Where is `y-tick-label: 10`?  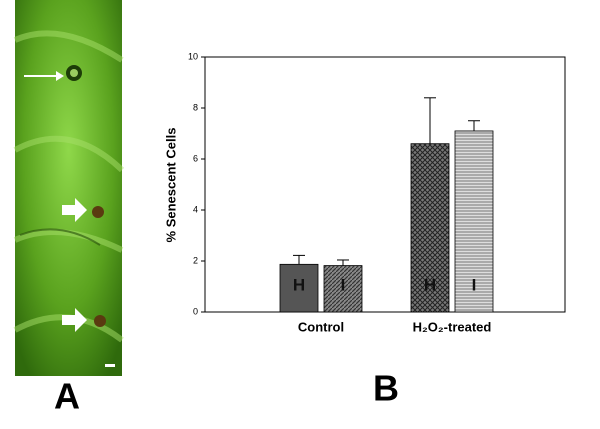
y-tick-label: 10 is located at coordinates (193, 56).